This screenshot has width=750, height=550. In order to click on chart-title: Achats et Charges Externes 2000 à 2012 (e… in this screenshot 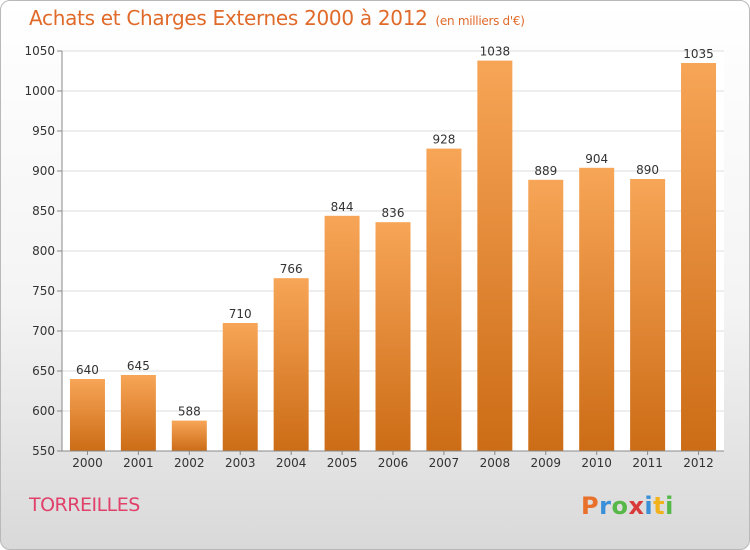, I will do `click(277, 18)`.